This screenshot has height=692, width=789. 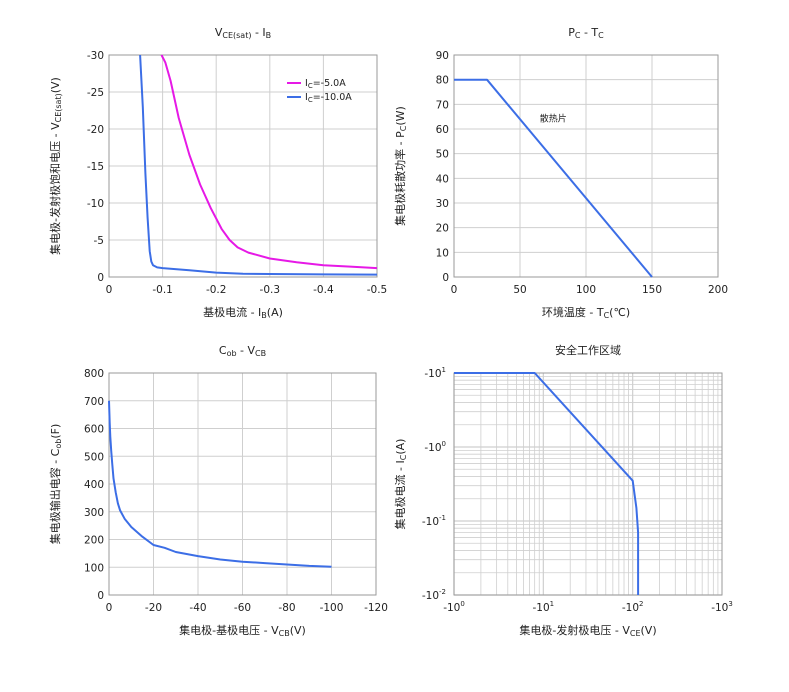 What do you see at coordinates (442, 229) in the screenshot?
I see `pc-y-tick-label: 20` at bounding box center [442, 229].